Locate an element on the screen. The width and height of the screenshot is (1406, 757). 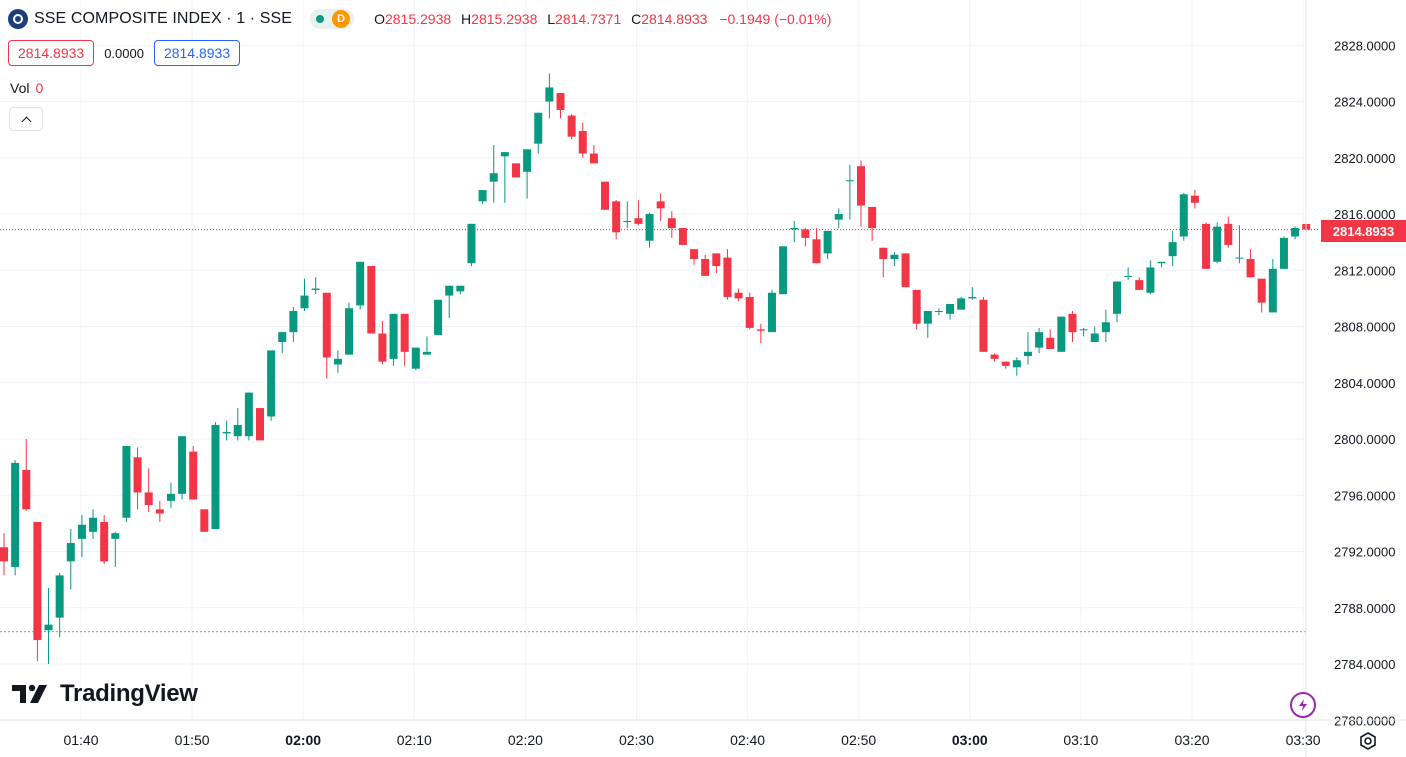
tradingview-logo-icon is located at coordinates (29, 693).